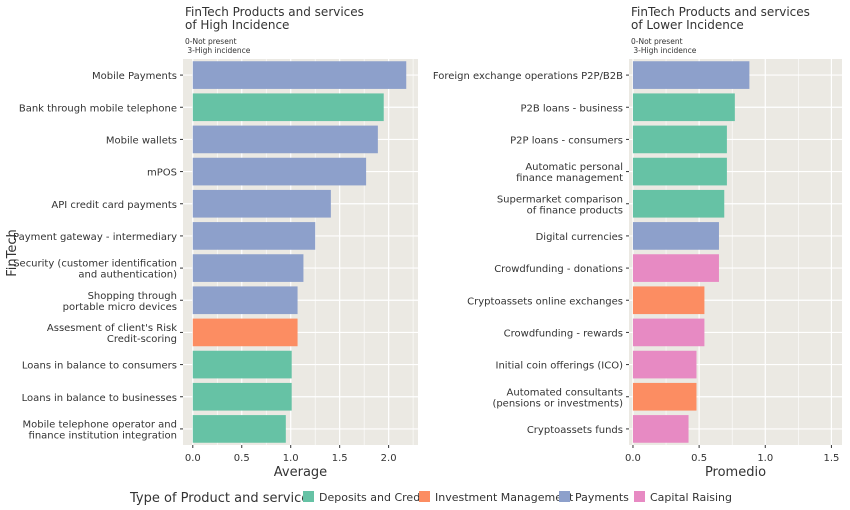 This screenshot has height=510, width=850. Describe the element at coordinates (99, 398) in the screenshot. I see `category-label: Loans in balance to businesses` at that location.